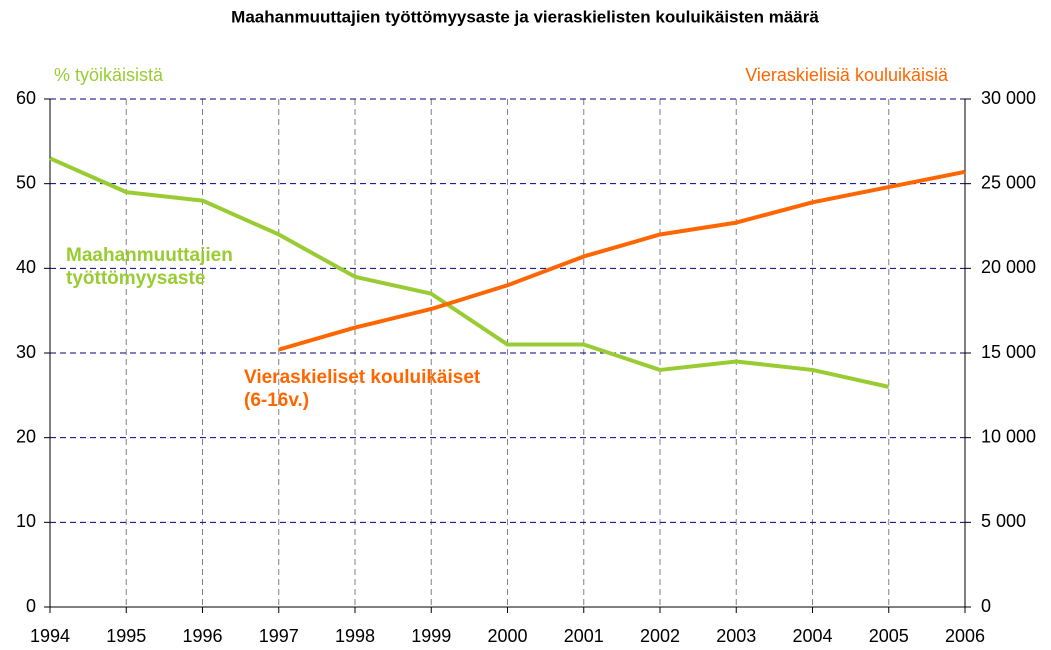 Image resolution: width=1051 pixels, height=650 pixels. What do you see at coordinates (109, 75) in the screenshot?
I see `y-axis-label: % työikäisistä` at bounding box center [109, 75].